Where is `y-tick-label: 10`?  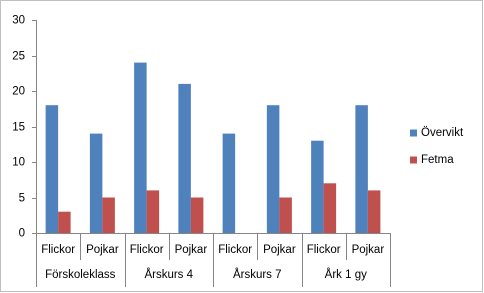 y-tick-label: 10 is located at coordinates (18, 163).